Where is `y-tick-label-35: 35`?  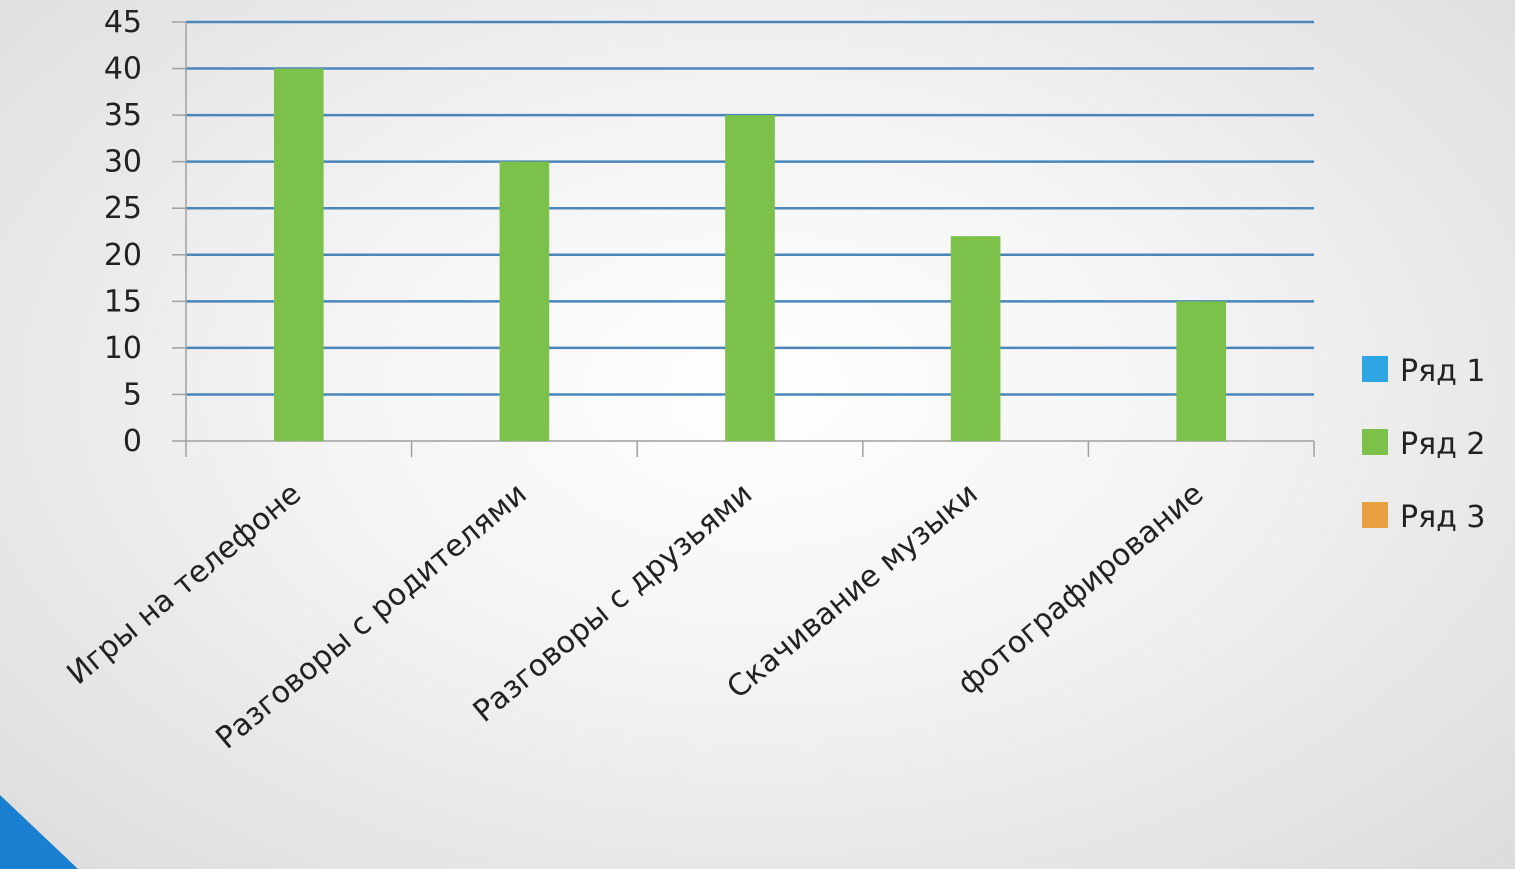
y-tick-label-35: 35 is located at coordinates (123, 115).